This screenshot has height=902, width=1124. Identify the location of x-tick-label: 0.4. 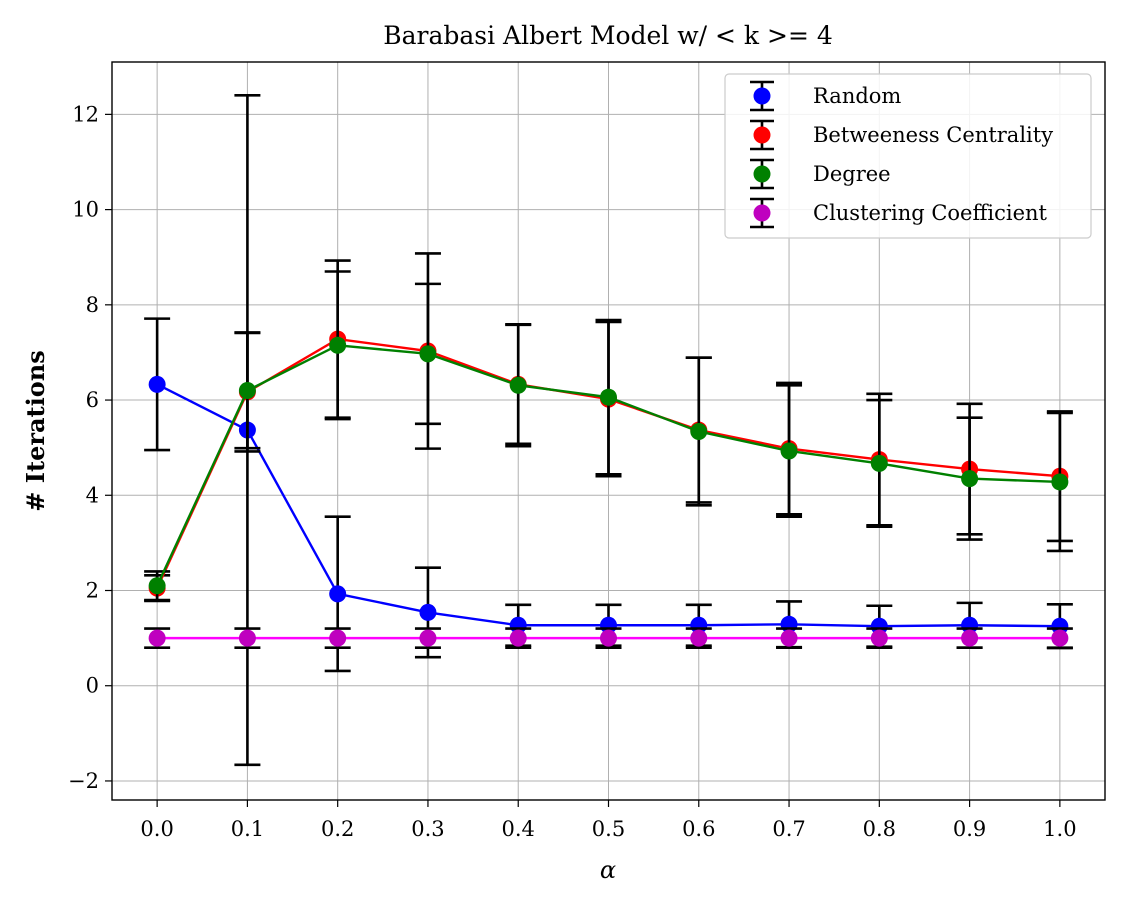
(518, 829).